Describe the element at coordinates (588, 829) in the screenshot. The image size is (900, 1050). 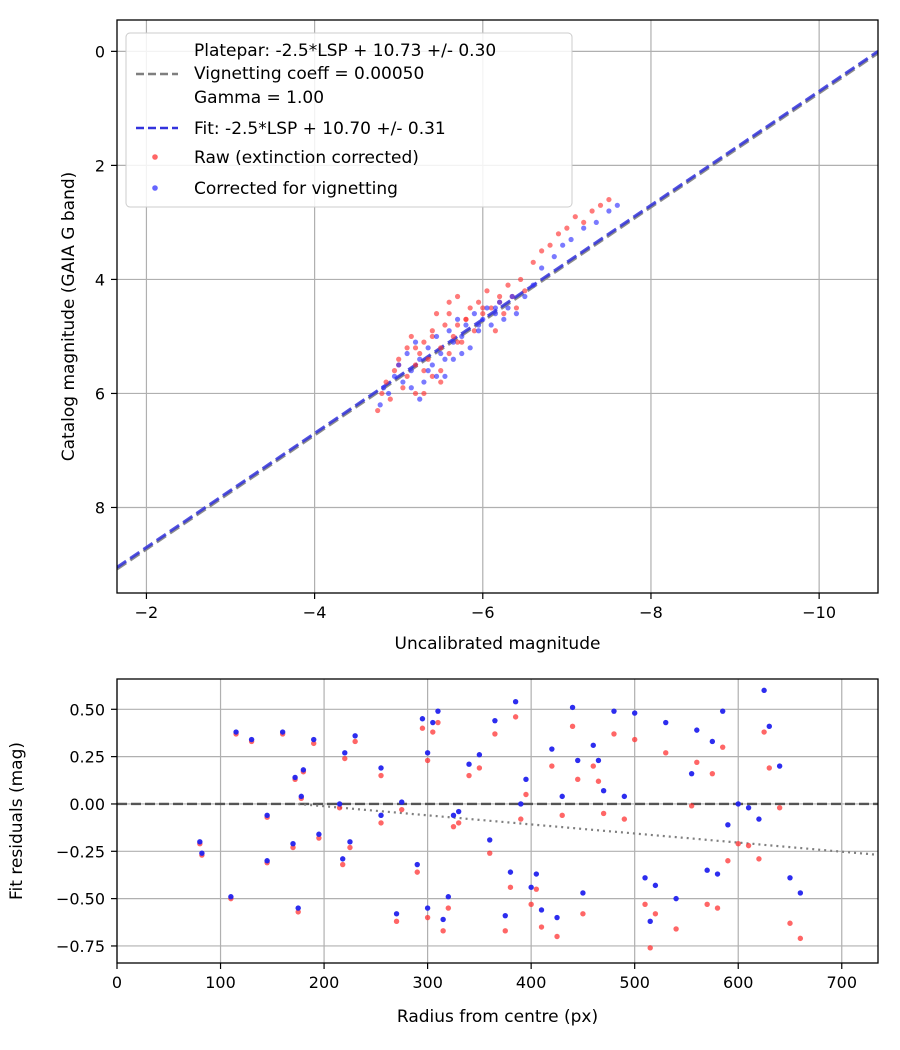
I see `vignetting-curve` at that location.